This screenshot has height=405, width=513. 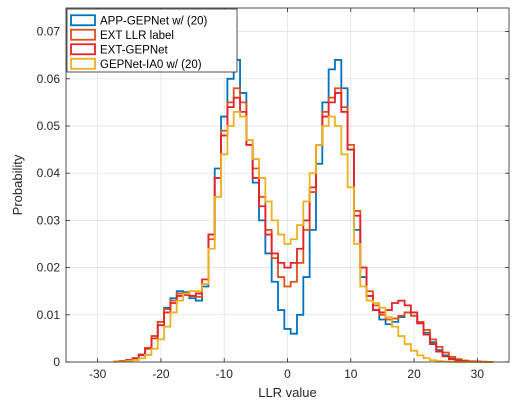 What do you see at coordinates (56, 362) in the screenshot?
I see `y-tick-label-0: 0` at bounding box center [56, 362].